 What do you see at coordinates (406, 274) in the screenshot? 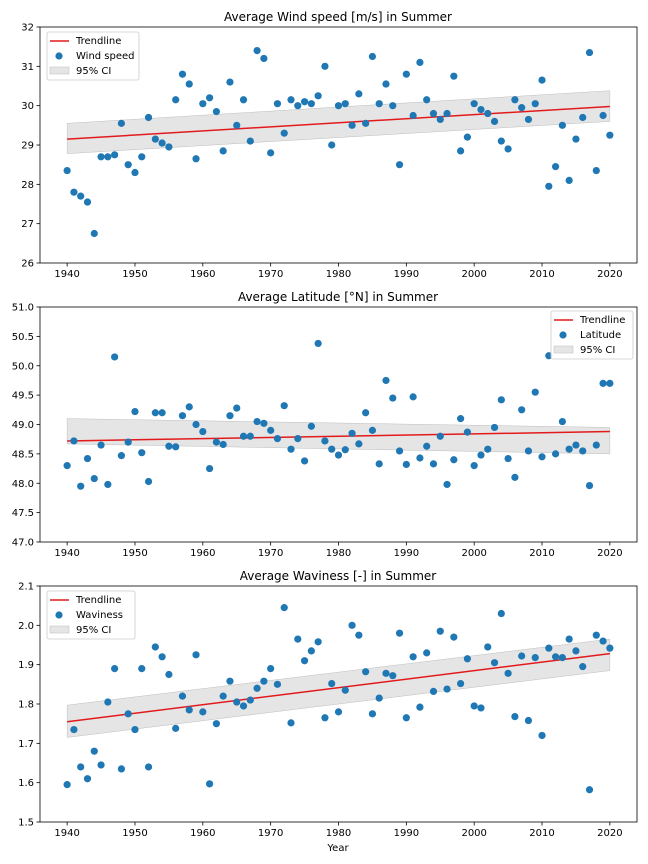
I see `x-tick-label: 1990` at bounding box center [406, 274].